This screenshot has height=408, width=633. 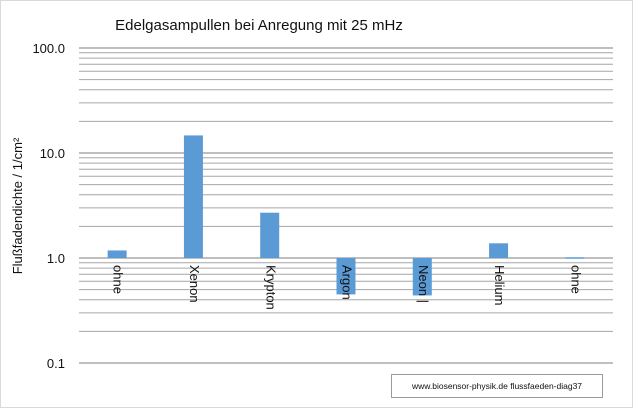 I want to click on category-labels: ohne Xenon Krypton Argon Neon | Helium ohne, so click(x=347, y=287).